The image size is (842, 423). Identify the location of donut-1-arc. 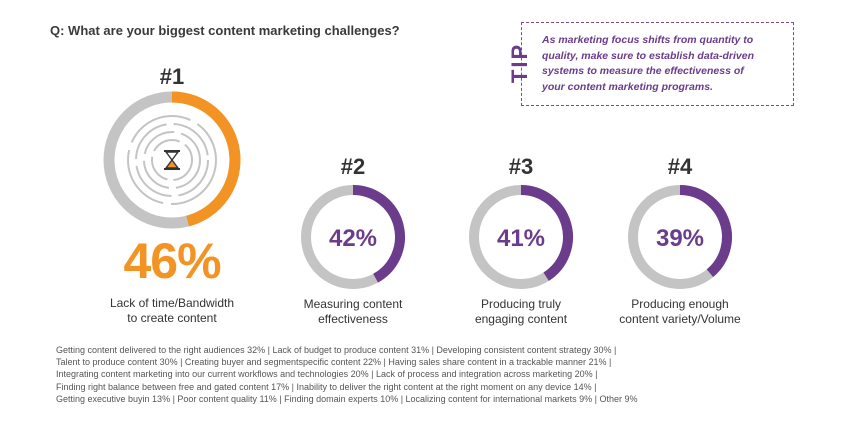
(206, 159).